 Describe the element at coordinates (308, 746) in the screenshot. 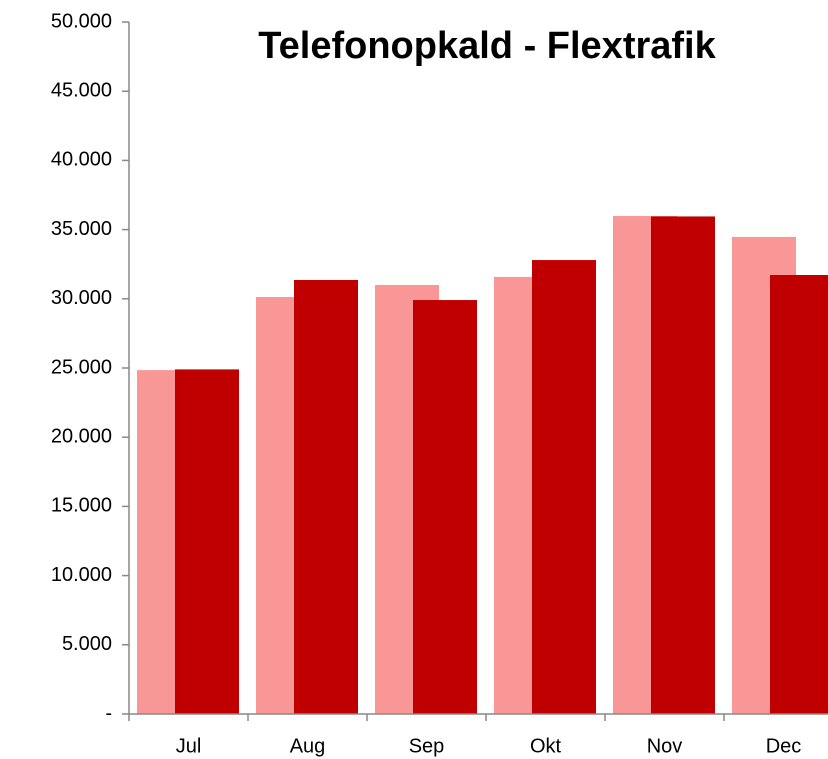

I see `x-tick-label: Aug` at that location.